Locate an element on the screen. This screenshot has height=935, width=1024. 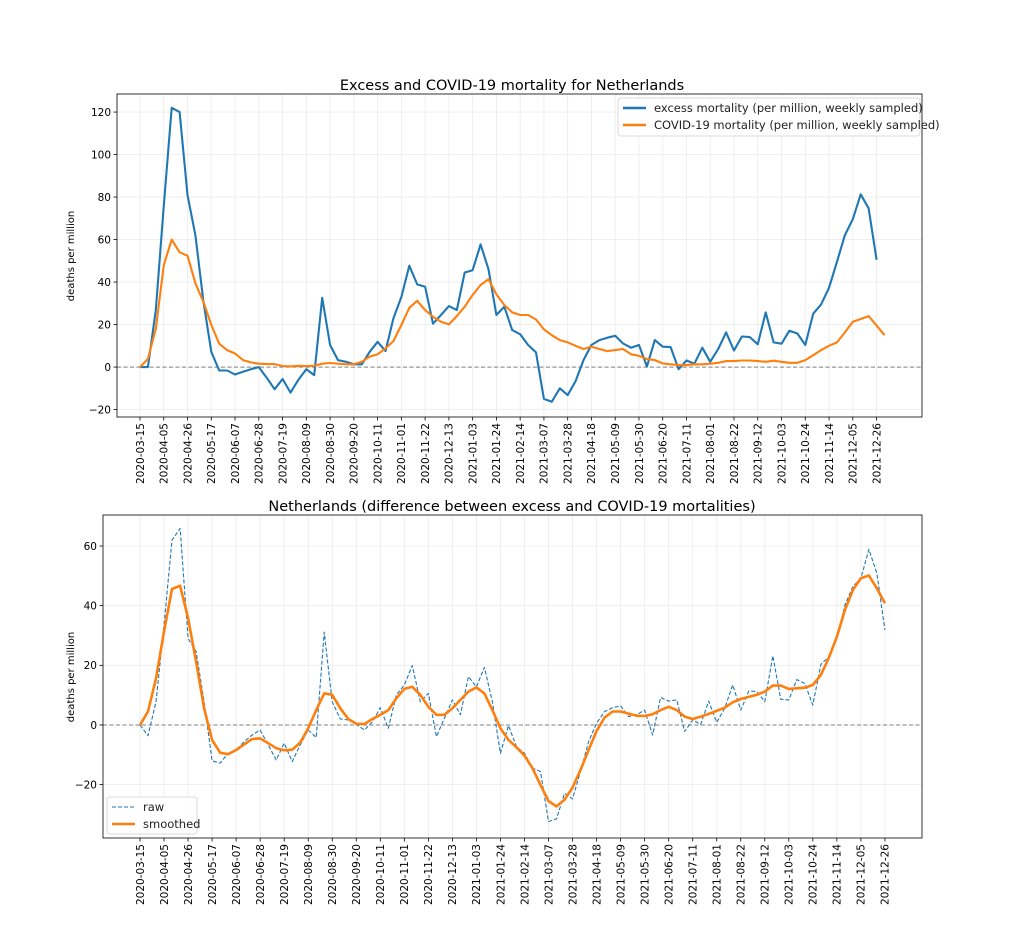
x-tick-label: 2021-08-22 is located at coordinates (742, 874).